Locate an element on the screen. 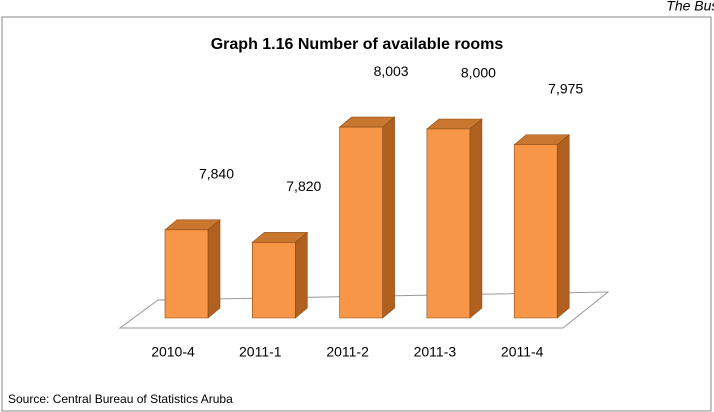 The height and width of the screenshot is (412, 714). page-header: The Business Cycle is located at coordinates (690, 7).